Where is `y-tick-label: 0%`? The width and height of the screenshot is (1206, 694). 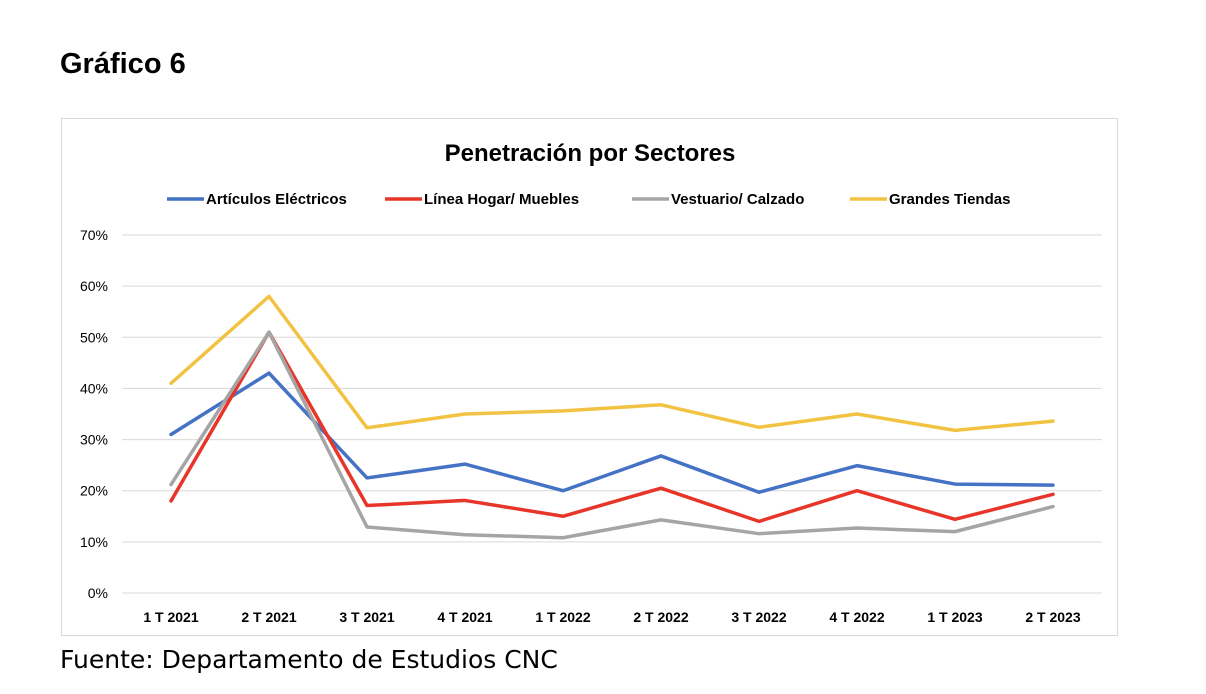
y-tick-label: 0% is located at coordinates (98, 593).